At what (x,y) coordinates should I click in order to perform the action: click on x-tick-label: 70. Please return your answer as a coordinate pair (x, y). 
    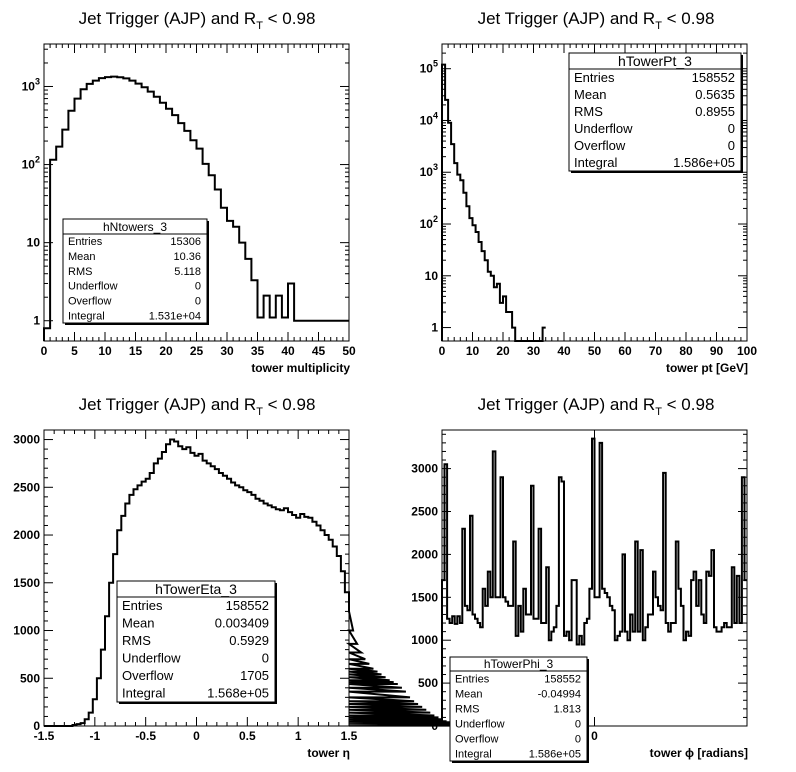
    Looking at the image, I should click on (656, 351).